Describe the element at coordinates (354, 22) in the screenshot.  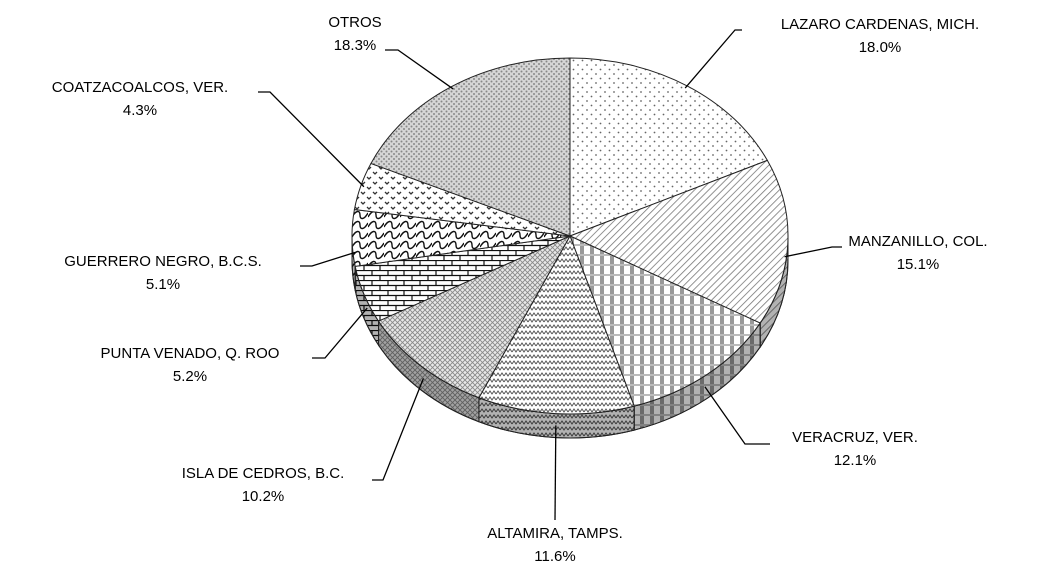
I see `slice-label: OTROS` at that location.